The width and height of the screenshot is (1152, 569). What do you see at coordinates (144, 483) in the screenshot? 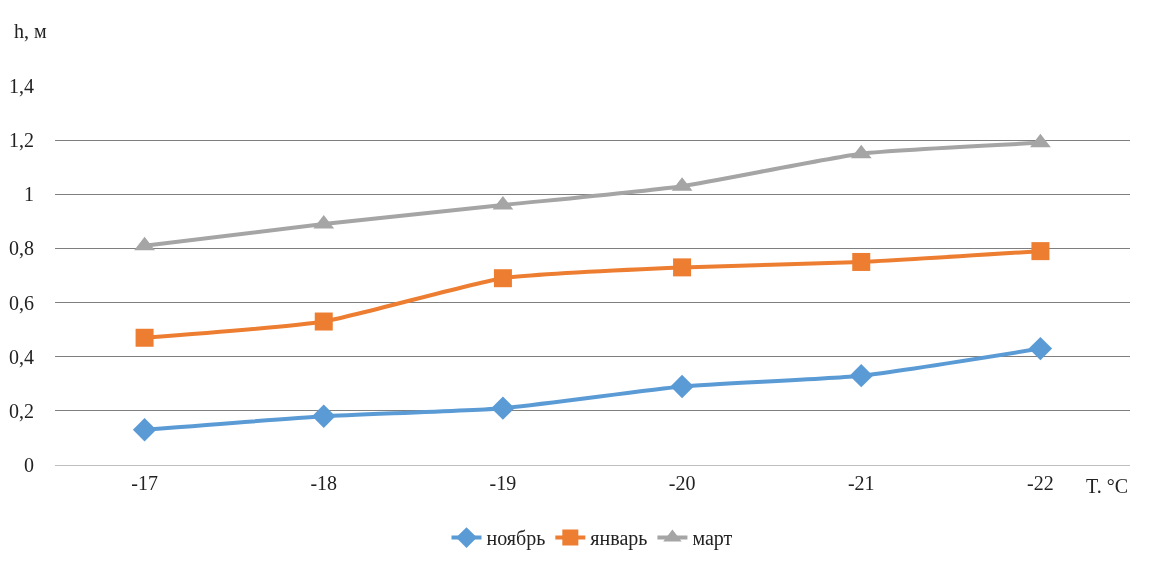
I see `x-tick-label: -17` at bounding box center [144, 483].